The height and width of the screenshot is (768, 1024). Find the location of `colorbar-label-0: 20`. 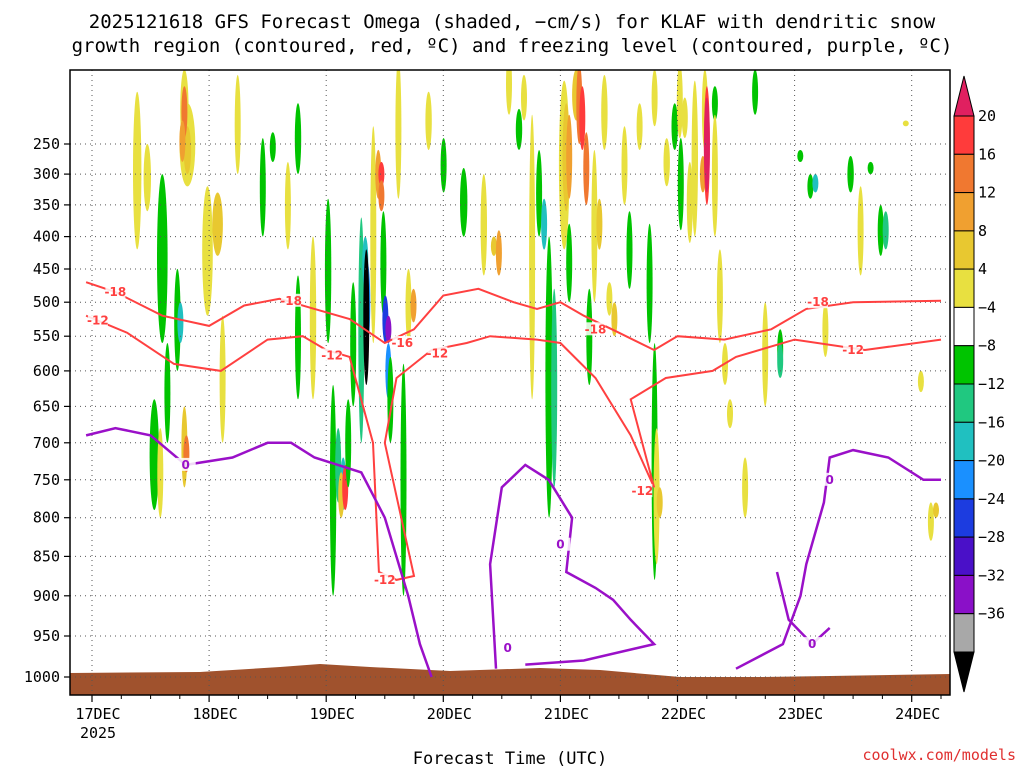

colorbar-label-0: 20 is located at coordinates (987, 116).